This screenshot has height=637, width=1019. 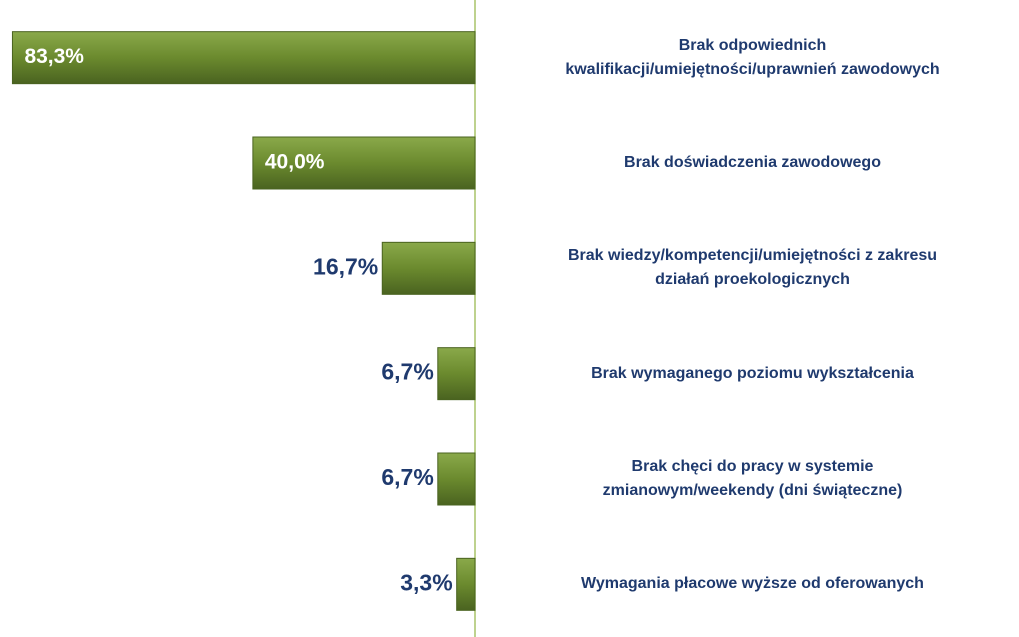 What do you see at coordinates (752, 584) in the screenshot?
I see `category-label: Wymagania płacowe wyższe od oferowanych` at bounding box center [752, 584].